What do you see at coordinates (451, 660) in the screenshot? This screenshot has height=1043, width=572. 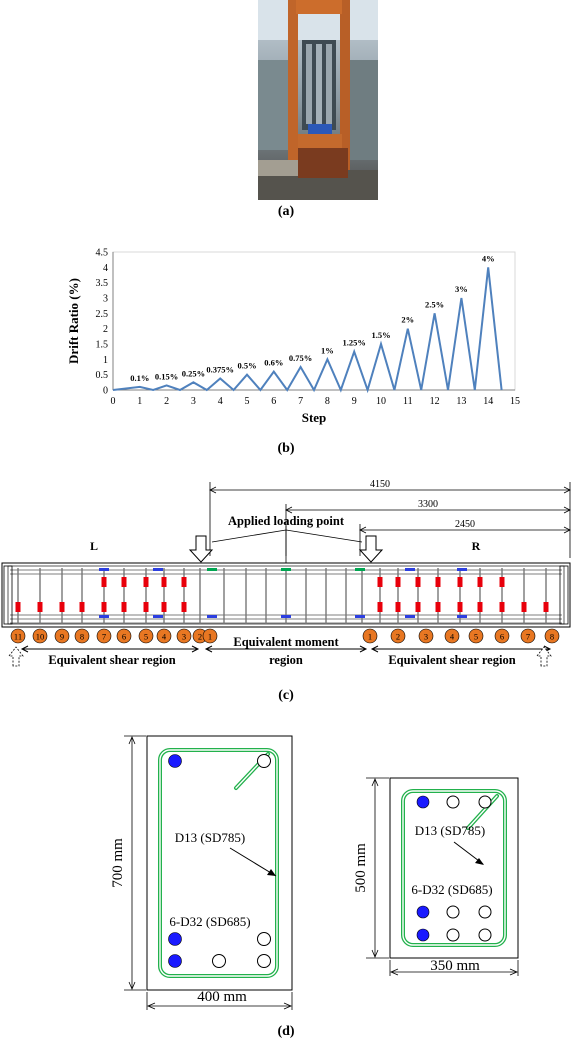 I see `region-right-label: Equivalent shear region` at bounding box center [451, 660].